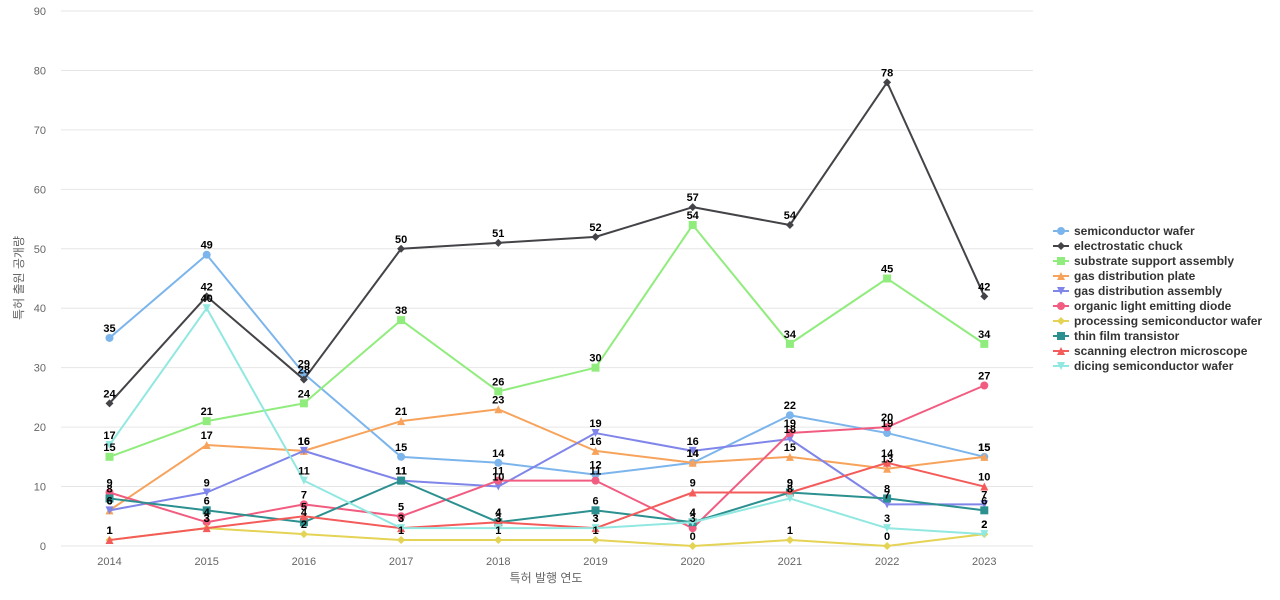 The image size is (1280, 600). Describe the element at coordinates (40, 12) in the screenshot. I see `y-tick-label: 90` at that location.